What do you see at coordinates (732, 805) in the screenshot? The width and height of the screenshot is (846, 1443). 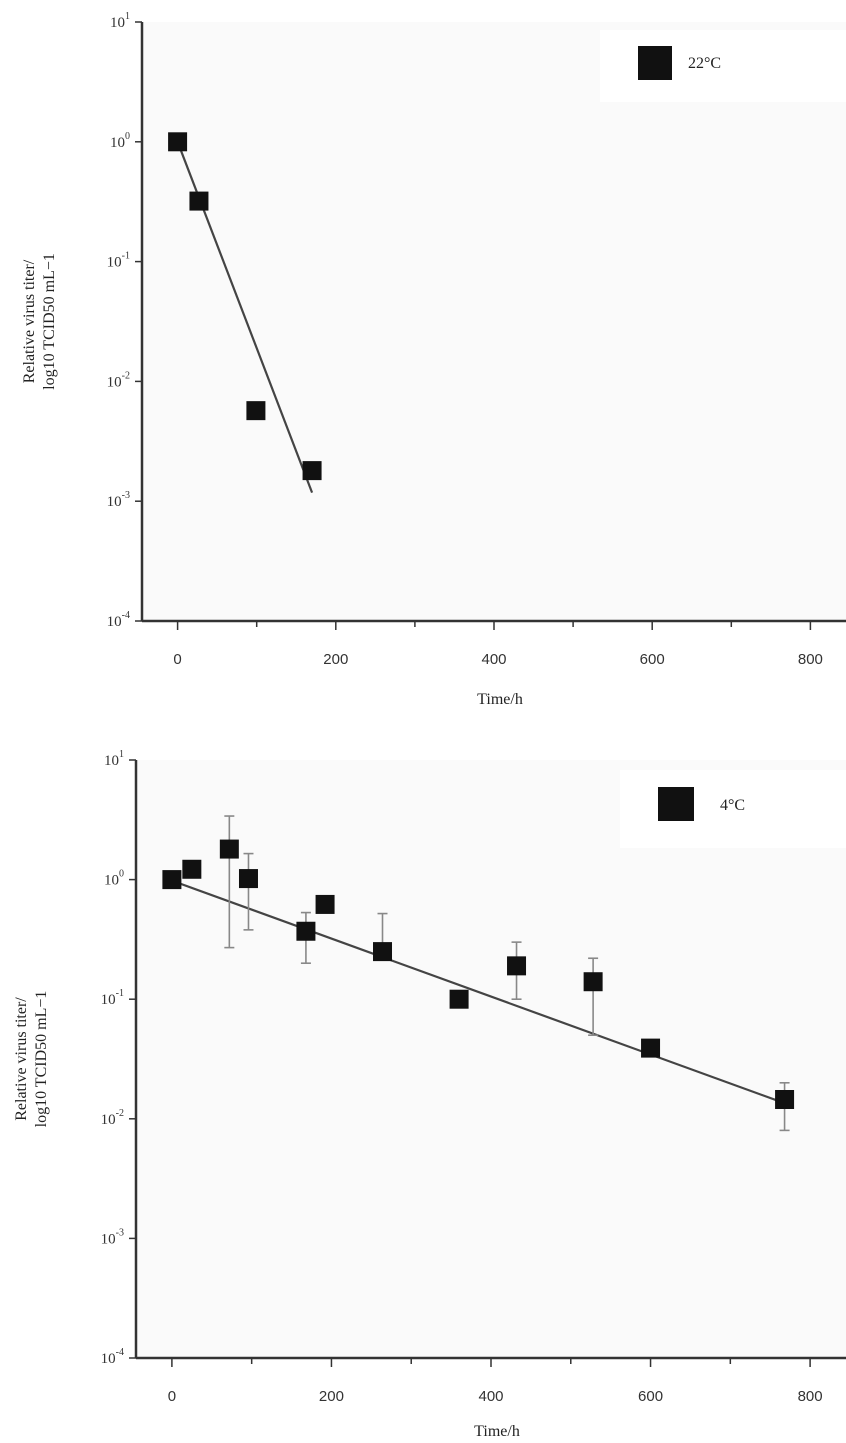 I see `legend-label: 4°C` at bounding box center [732, 805].